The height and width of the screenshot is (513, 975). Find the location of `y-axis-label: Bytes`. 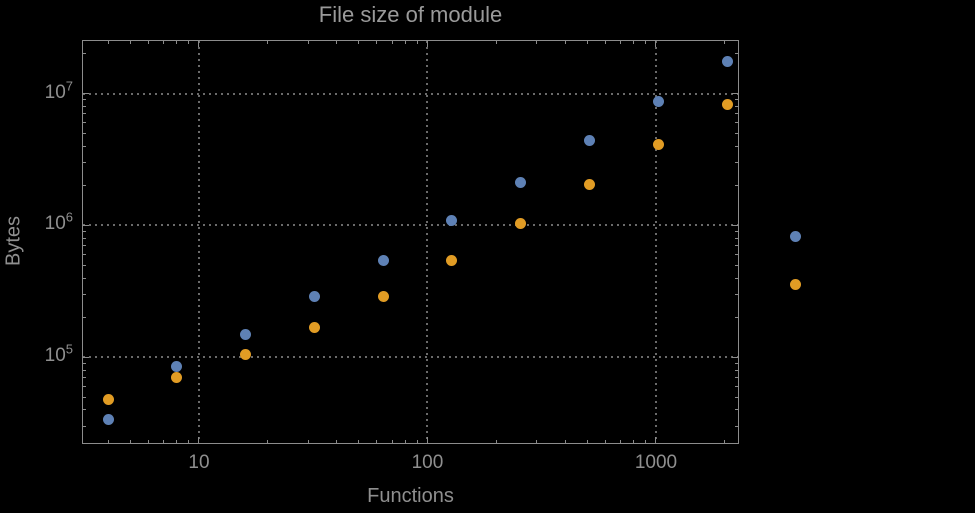

y-axis-label: Bytes is located at coordinates (13, 241).